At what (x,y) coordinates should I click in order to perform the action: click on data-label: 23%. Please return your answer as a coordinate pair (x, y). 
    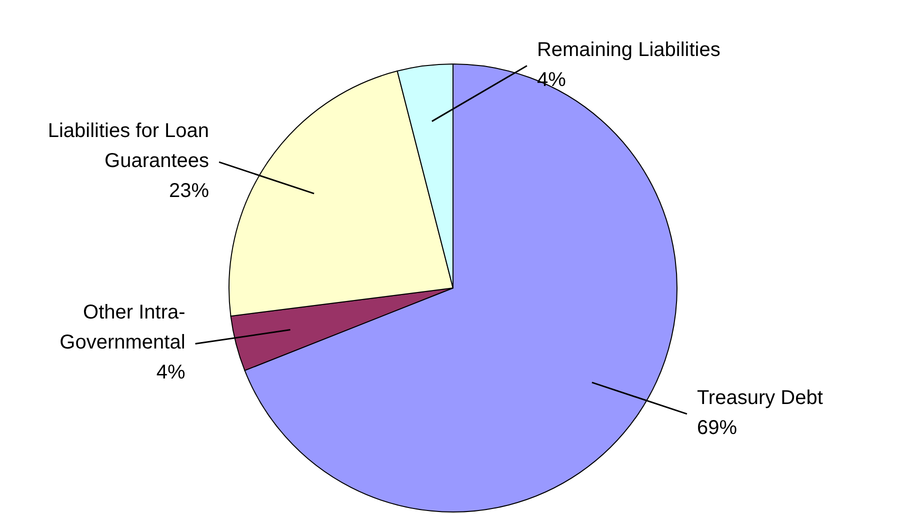
    Looking at the image, I should click on (189, 191).